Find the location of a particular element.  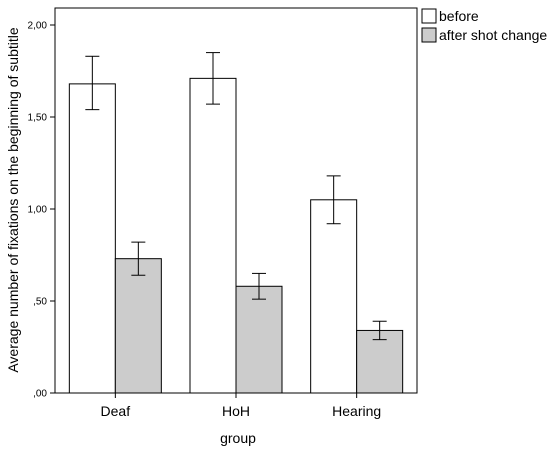

x-tick-label: Hearing is located at coordinates (356, 411).